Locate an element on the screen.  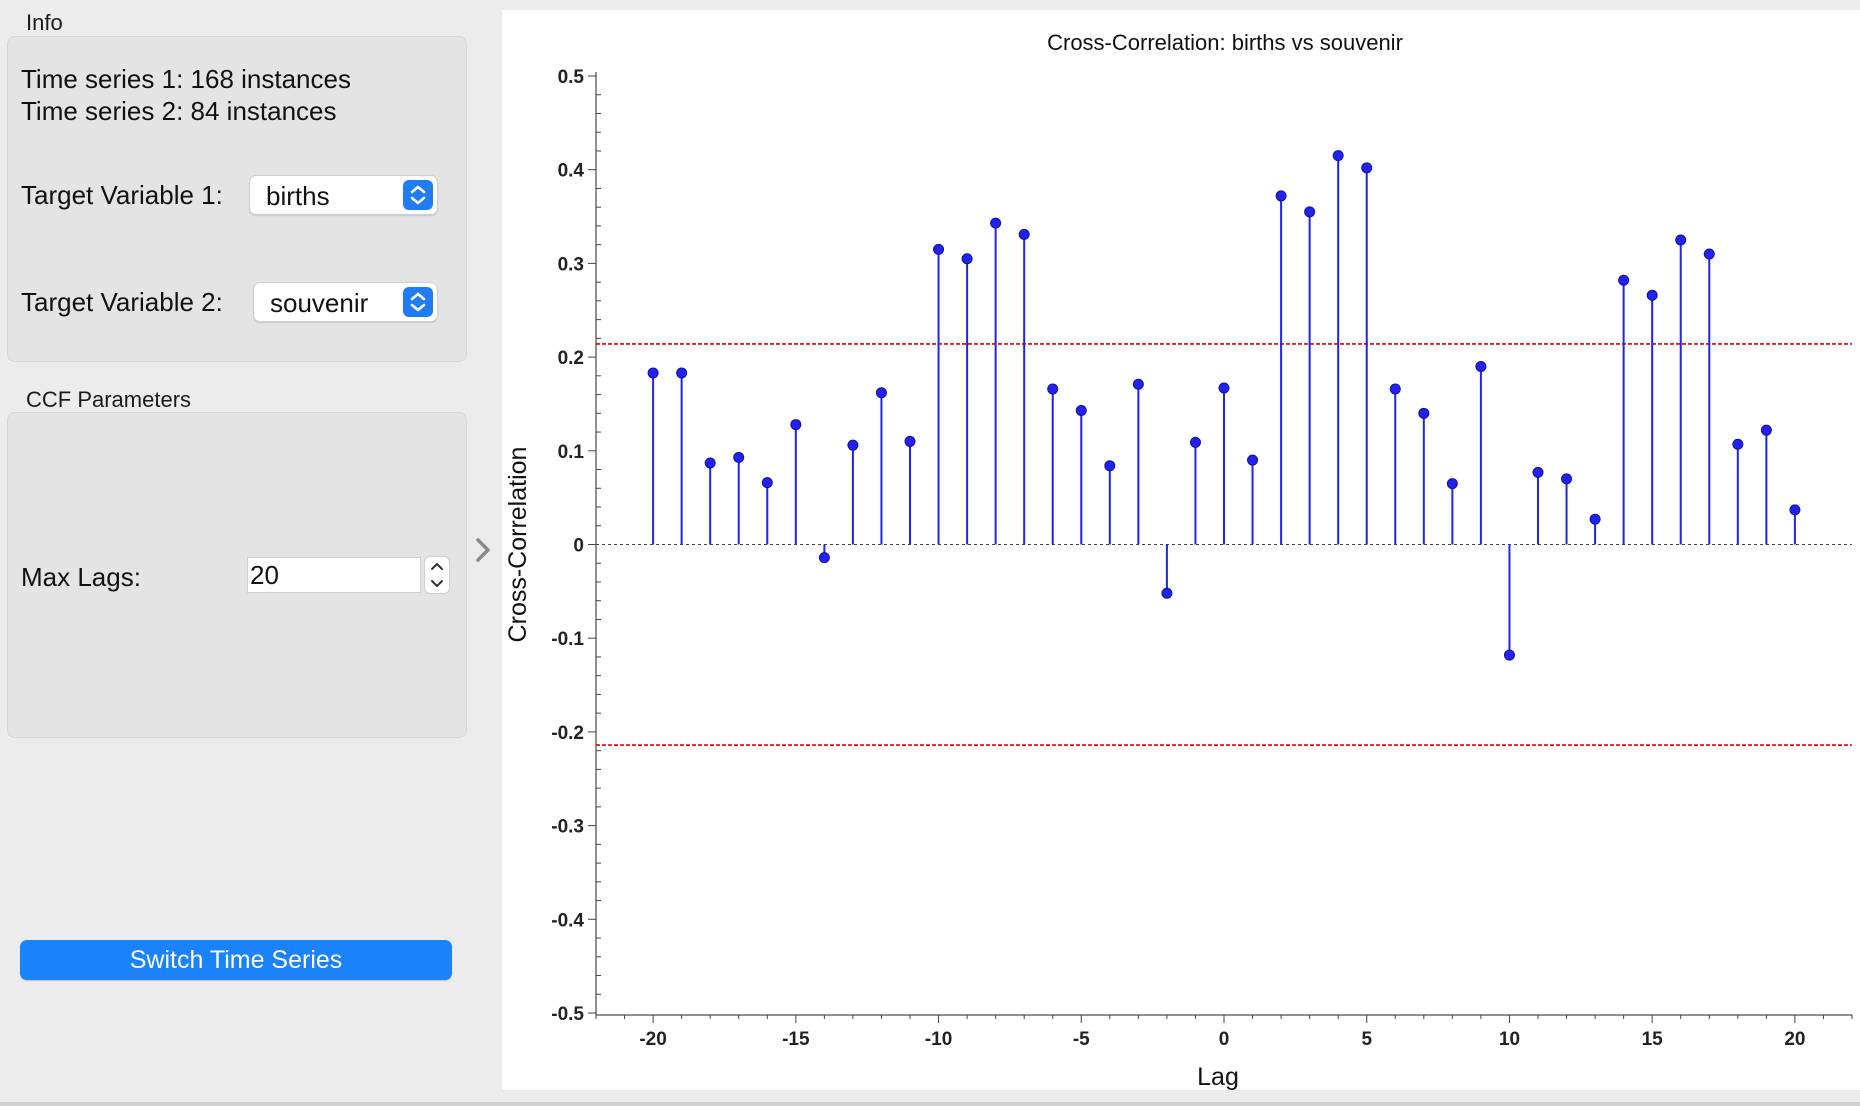
x-tick-label: -10 is located at coordinates (938, 1039).